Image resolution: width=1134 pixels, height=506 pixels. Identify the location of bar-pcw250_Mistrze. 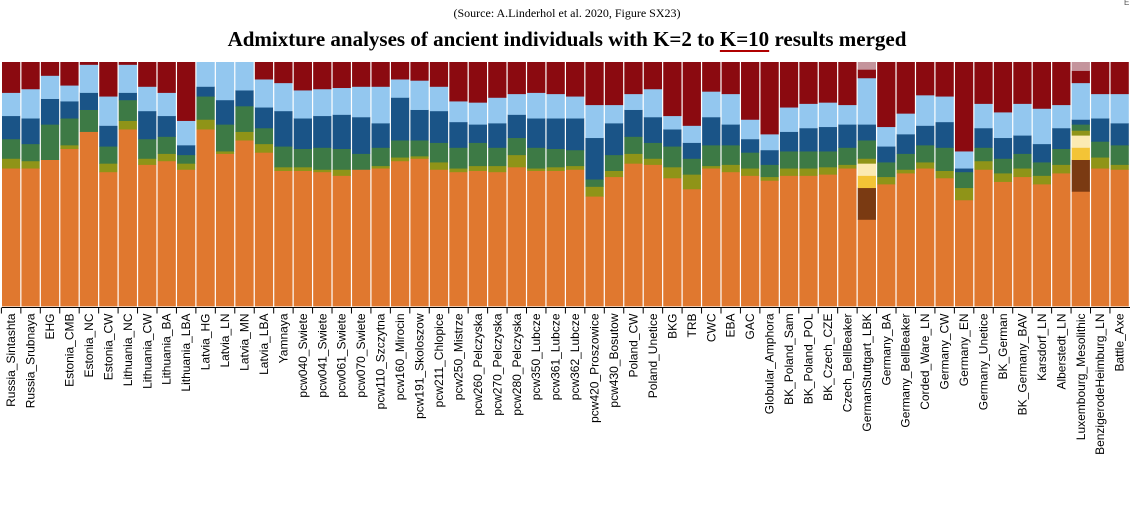
(458, 184).